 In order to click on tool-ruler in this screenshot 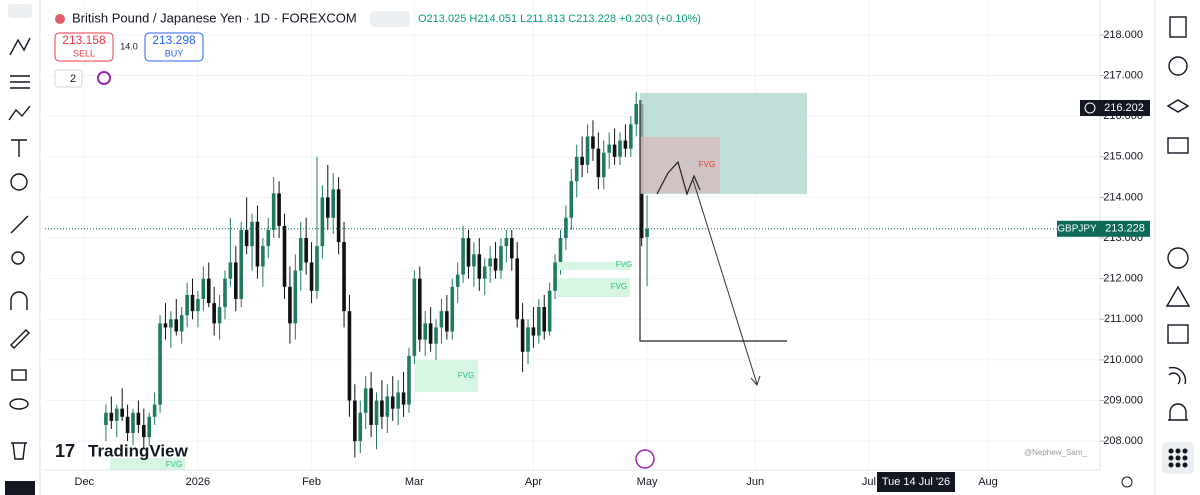, I will do `click(19, 224)`.